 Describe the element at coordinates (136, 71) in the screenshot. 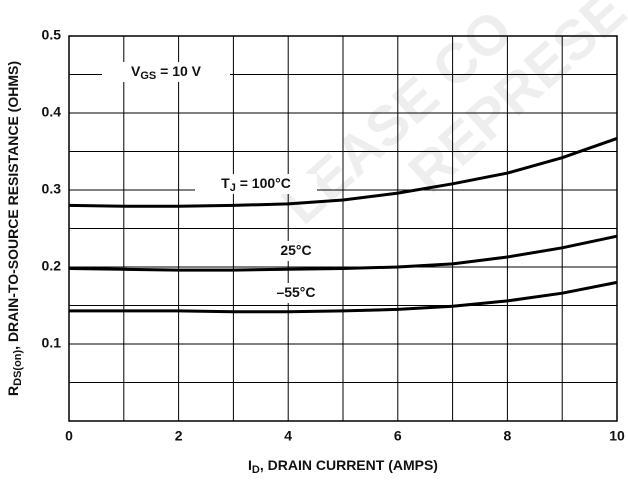

I see `annotation-part: V` at that location.